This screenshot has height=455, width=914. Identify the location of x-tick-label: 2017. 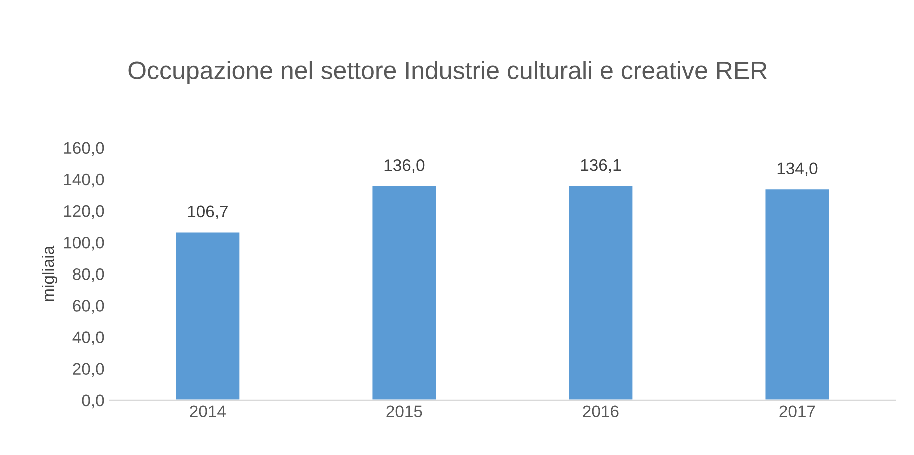
(798, 412).